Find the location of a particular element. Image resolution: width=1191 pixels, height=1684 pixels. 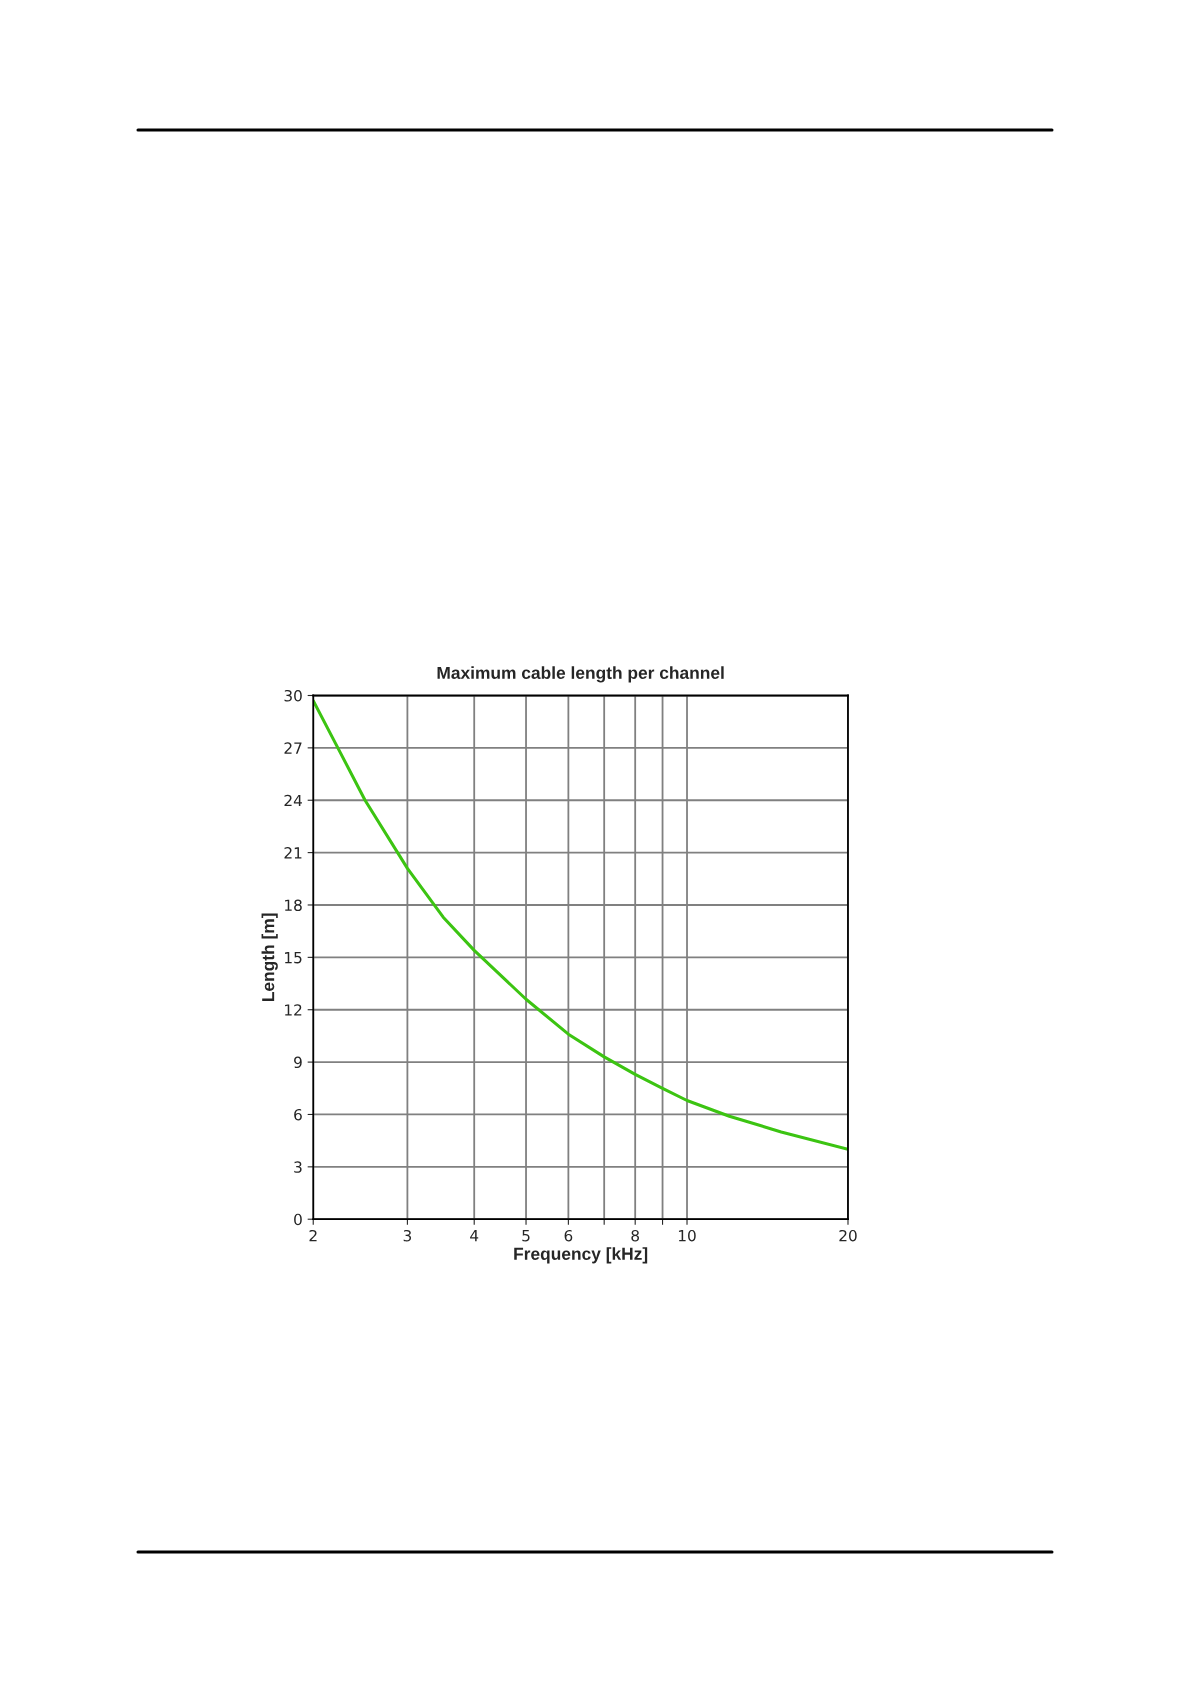

y-tick-label: 27 is located at coordinates (293, 748).